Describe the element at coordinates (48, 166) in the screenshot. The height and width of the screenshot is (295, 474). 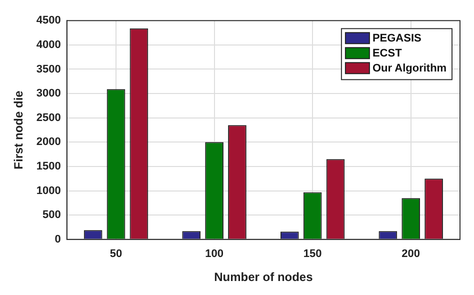
I see `y-tick-label: 1500` at that location.